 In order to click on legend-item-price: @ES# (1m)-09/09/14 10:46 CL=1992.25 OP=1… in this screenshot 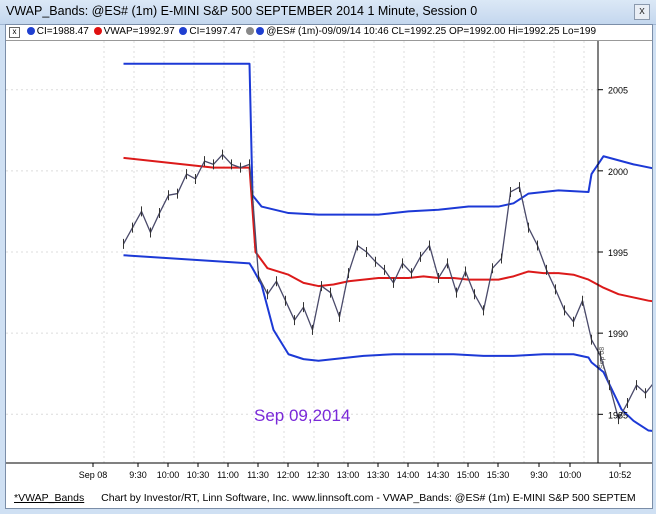, I will do `click(421, 32)`.